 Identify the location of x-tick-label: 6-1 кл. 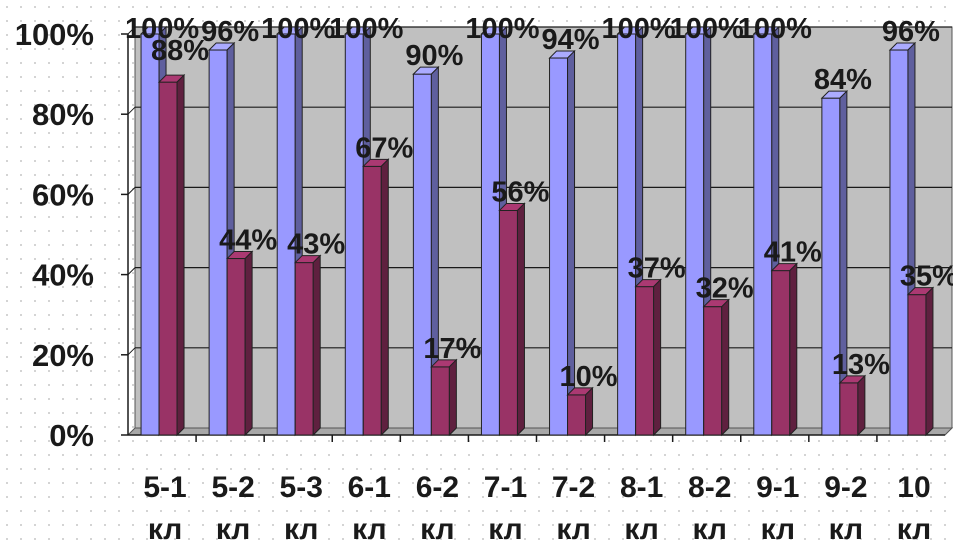
(369, 507).